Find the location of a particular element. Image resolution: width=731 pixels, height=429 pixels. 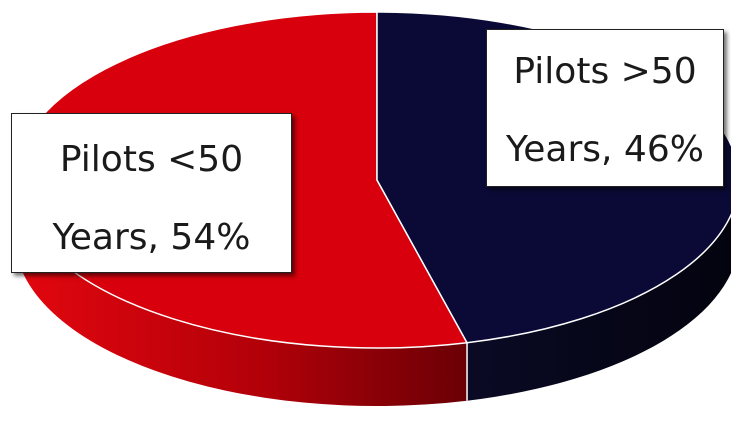

data-label-pilots-over-50: Pilots >50 Years, 46% is located at coordinates (605, 108).